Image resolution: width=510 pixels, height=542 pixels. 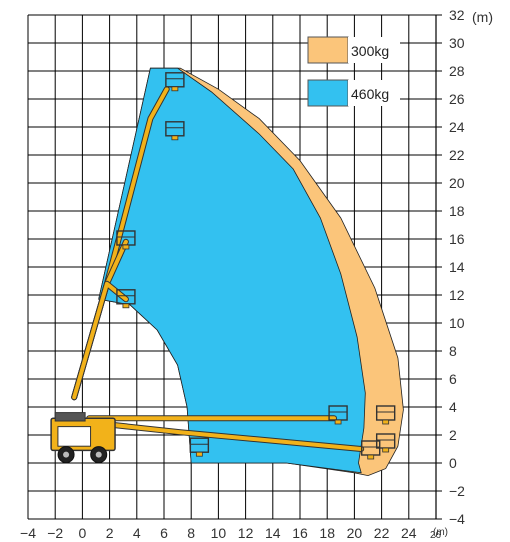 I want to click on y-tick-label: 28, so click(x=457, y=71).